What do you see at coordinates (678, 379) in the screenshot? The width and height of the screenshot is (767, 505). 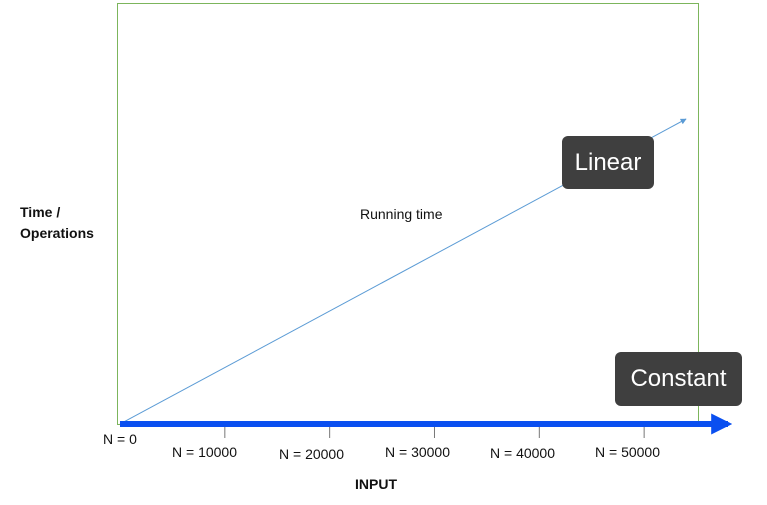 I see `constant-badge: Constant` at bounding box center [678, 379].